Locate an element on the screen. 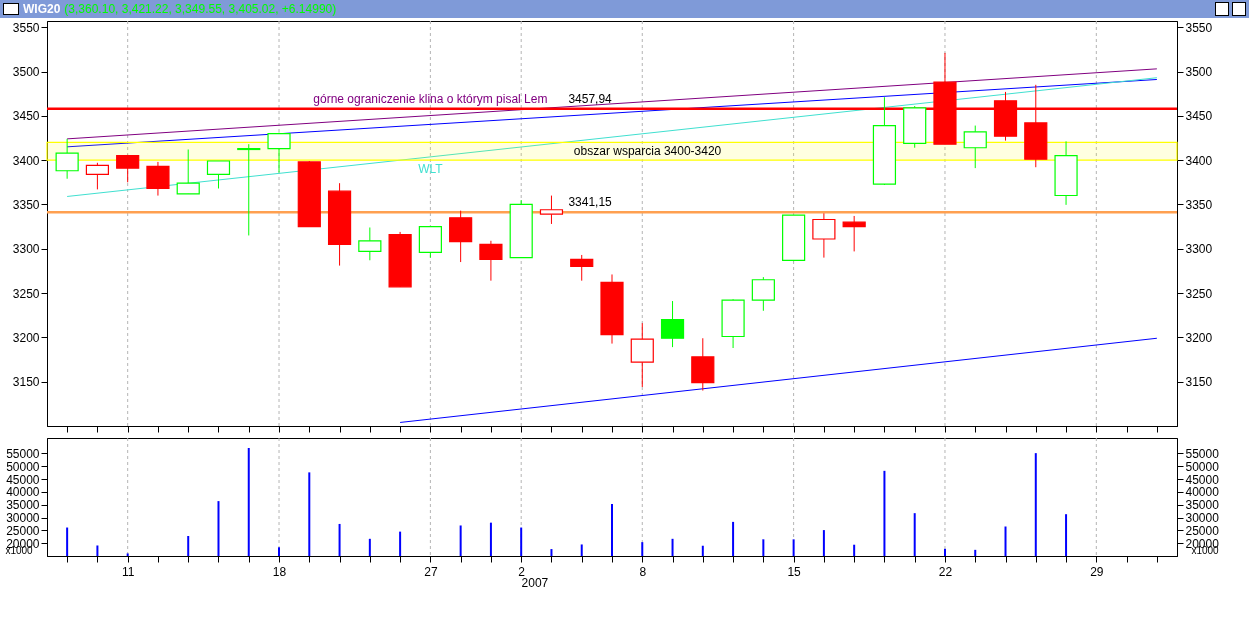  y2-tick-label: 35000 is located at coordinates (1202, 505).